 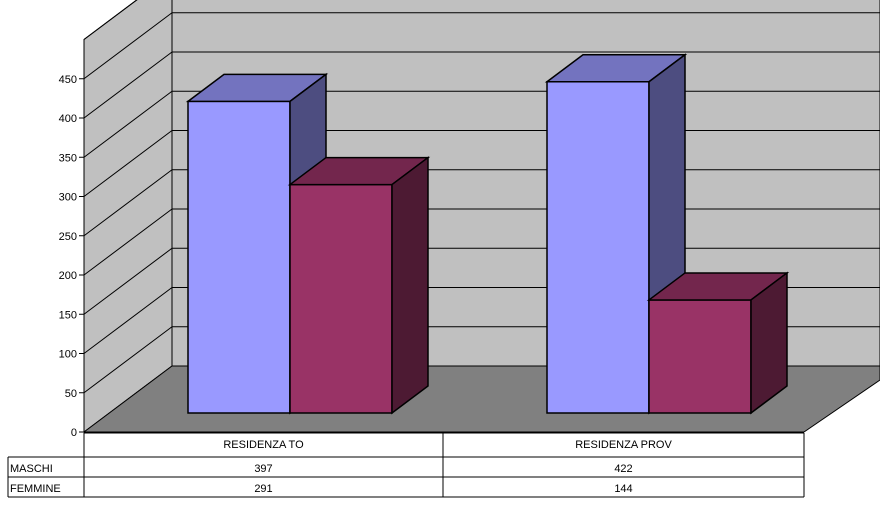 What do you see at coordinates (263, 445) in the screenshot?
I see `x-category-label: RESIDENZA TO` at bounding box center [263, 445].